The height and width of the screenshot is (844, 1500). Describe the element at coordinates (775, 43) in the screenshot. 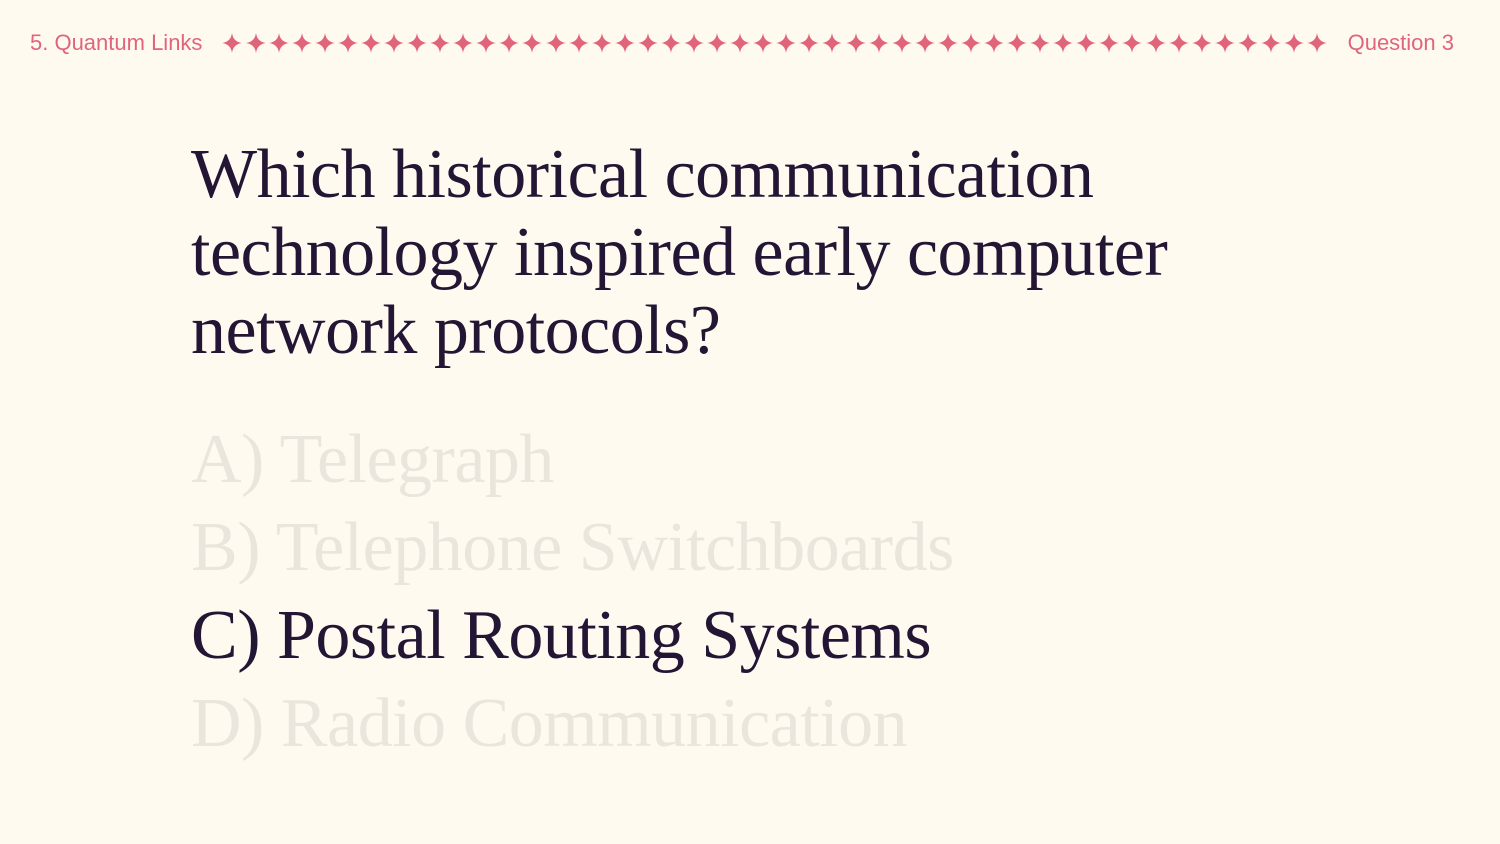

I see `sparkle-divider` at that location.